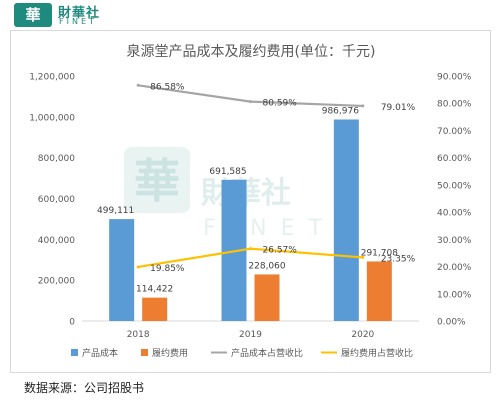  What do you see at coordinates (170, 353) in the screenshot?
I see `legend-label: 履约费用` at bounding box center [170, 353].